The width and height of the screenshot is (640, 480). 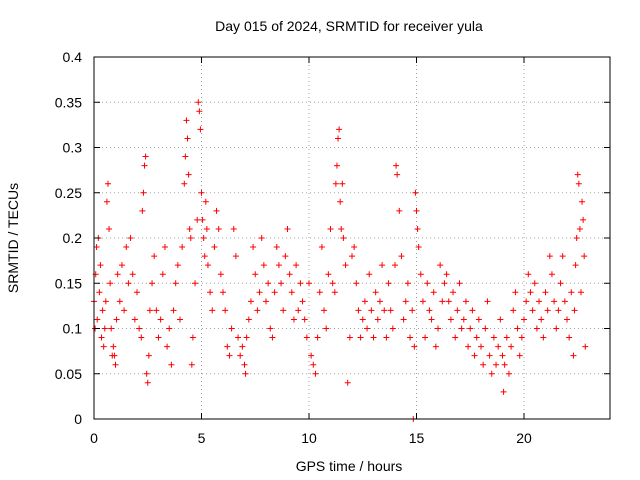 I want to click on y-tick-label: 0.4, so click(x=73, y=57).